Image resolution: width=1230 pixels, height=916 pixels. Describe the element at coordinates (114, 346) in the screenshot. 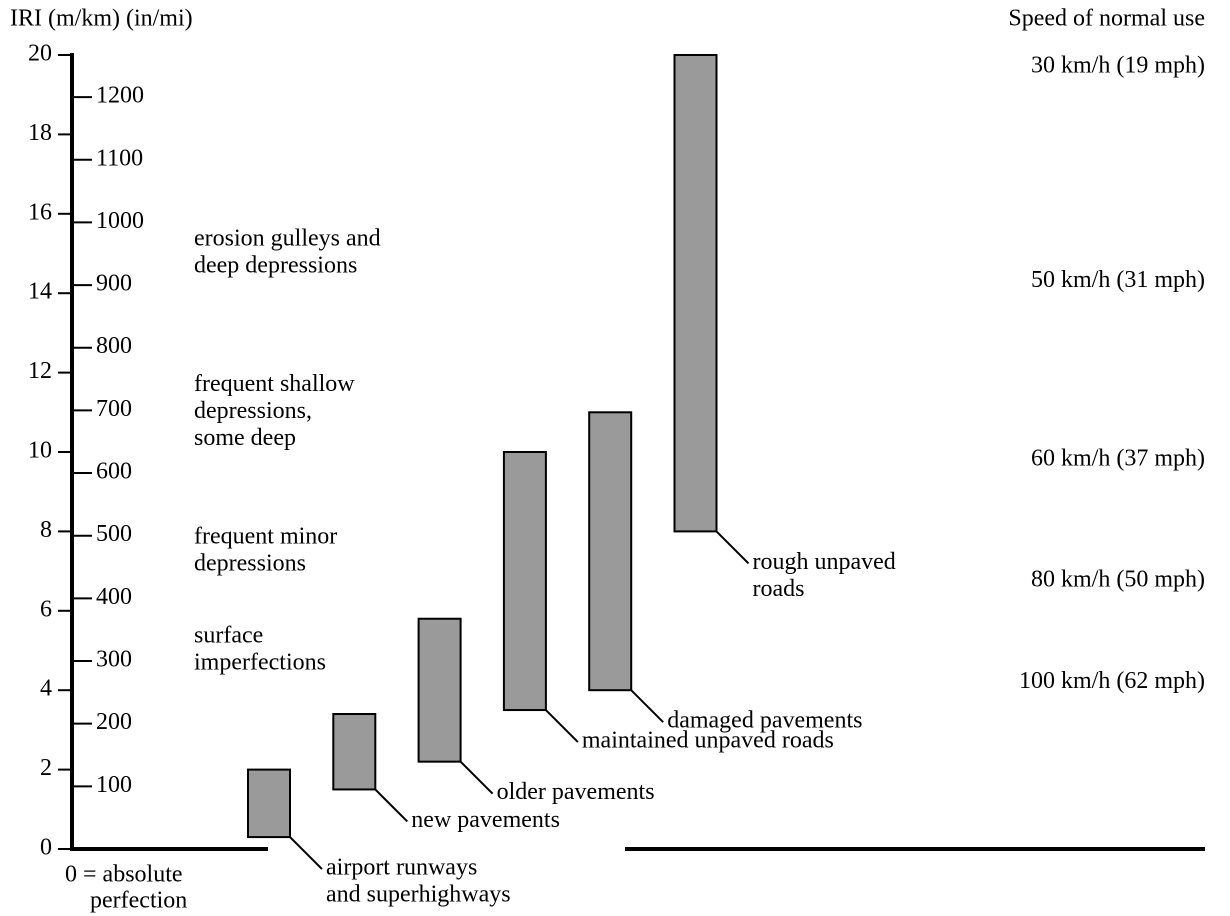

I see `y2-tick-label: 800` at that location.